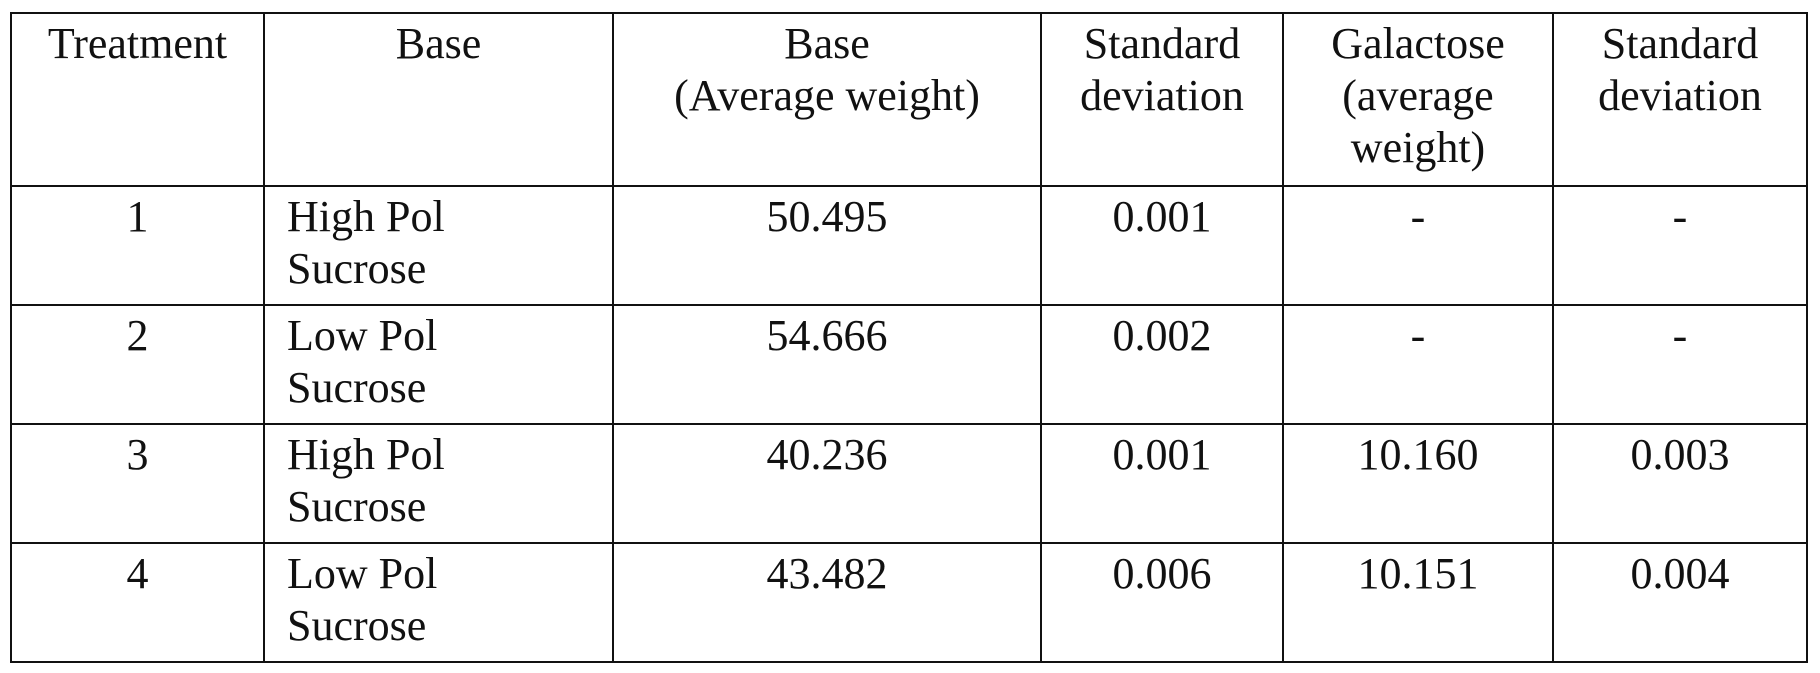 This screenshot has width=1820, height=673. What do you see at coordinates (137, 99) in the screenshot?
I see `header-treatment: Treatment` at bounding box center [137, 99].